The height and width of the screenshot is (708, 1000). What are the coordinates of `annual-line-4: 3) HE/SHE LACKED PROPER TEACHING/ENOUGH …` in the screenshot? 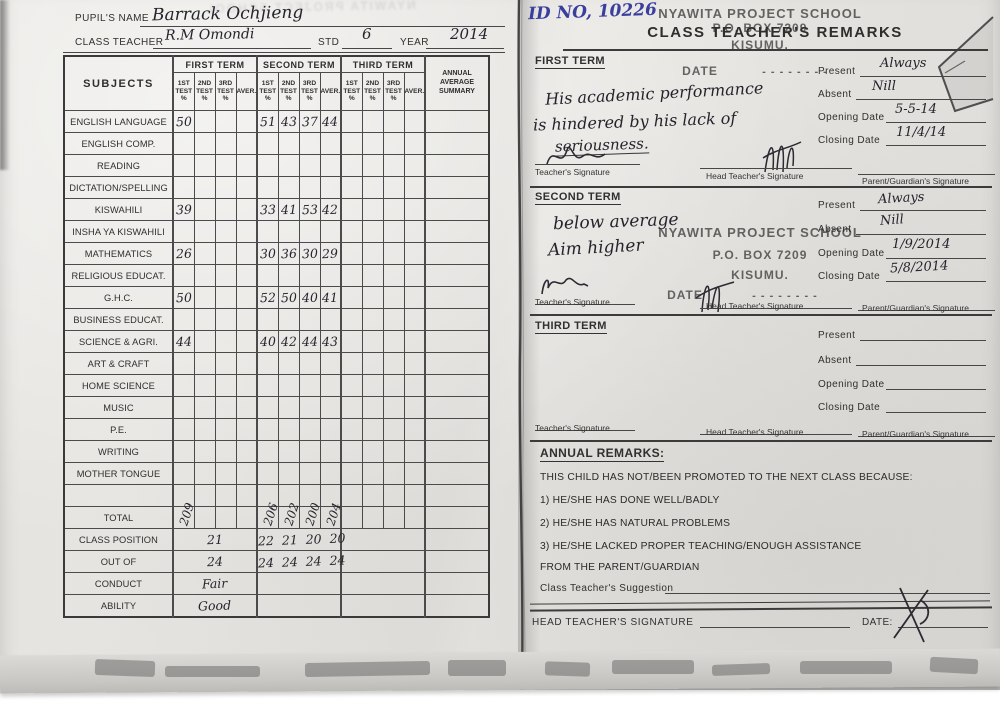 It's located at (701, 546).